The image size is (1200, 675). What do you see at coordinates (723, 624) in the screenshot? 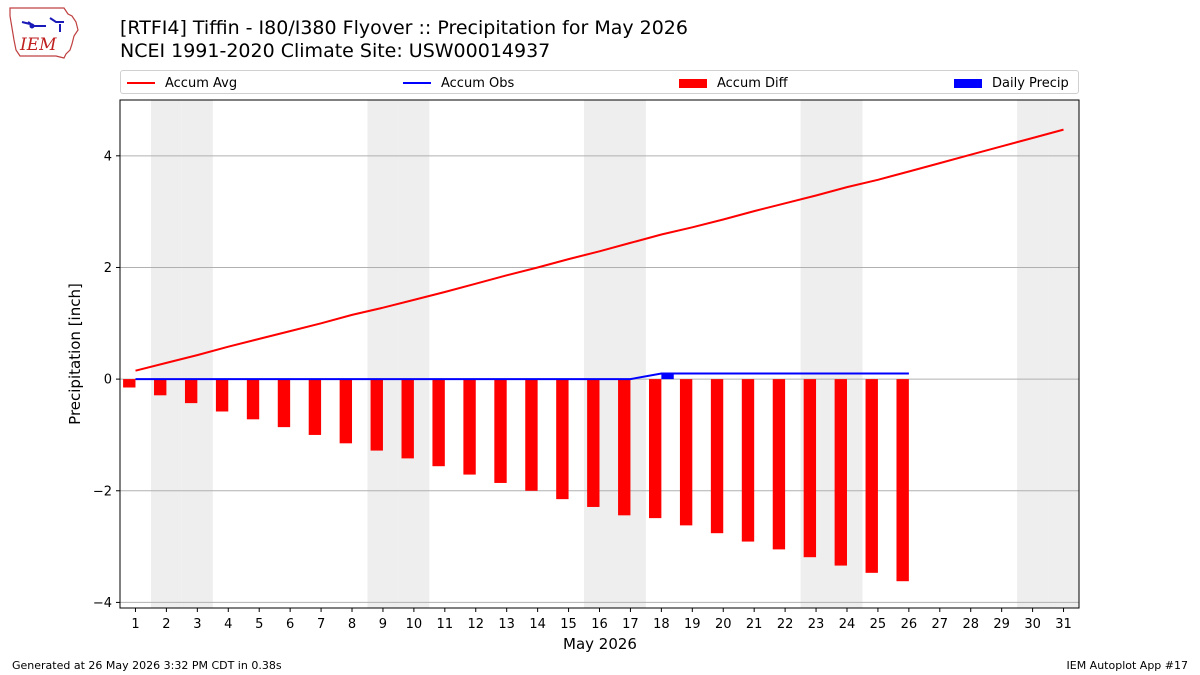
I see `x-tick-label: 20` at bounding box center [723, 624].